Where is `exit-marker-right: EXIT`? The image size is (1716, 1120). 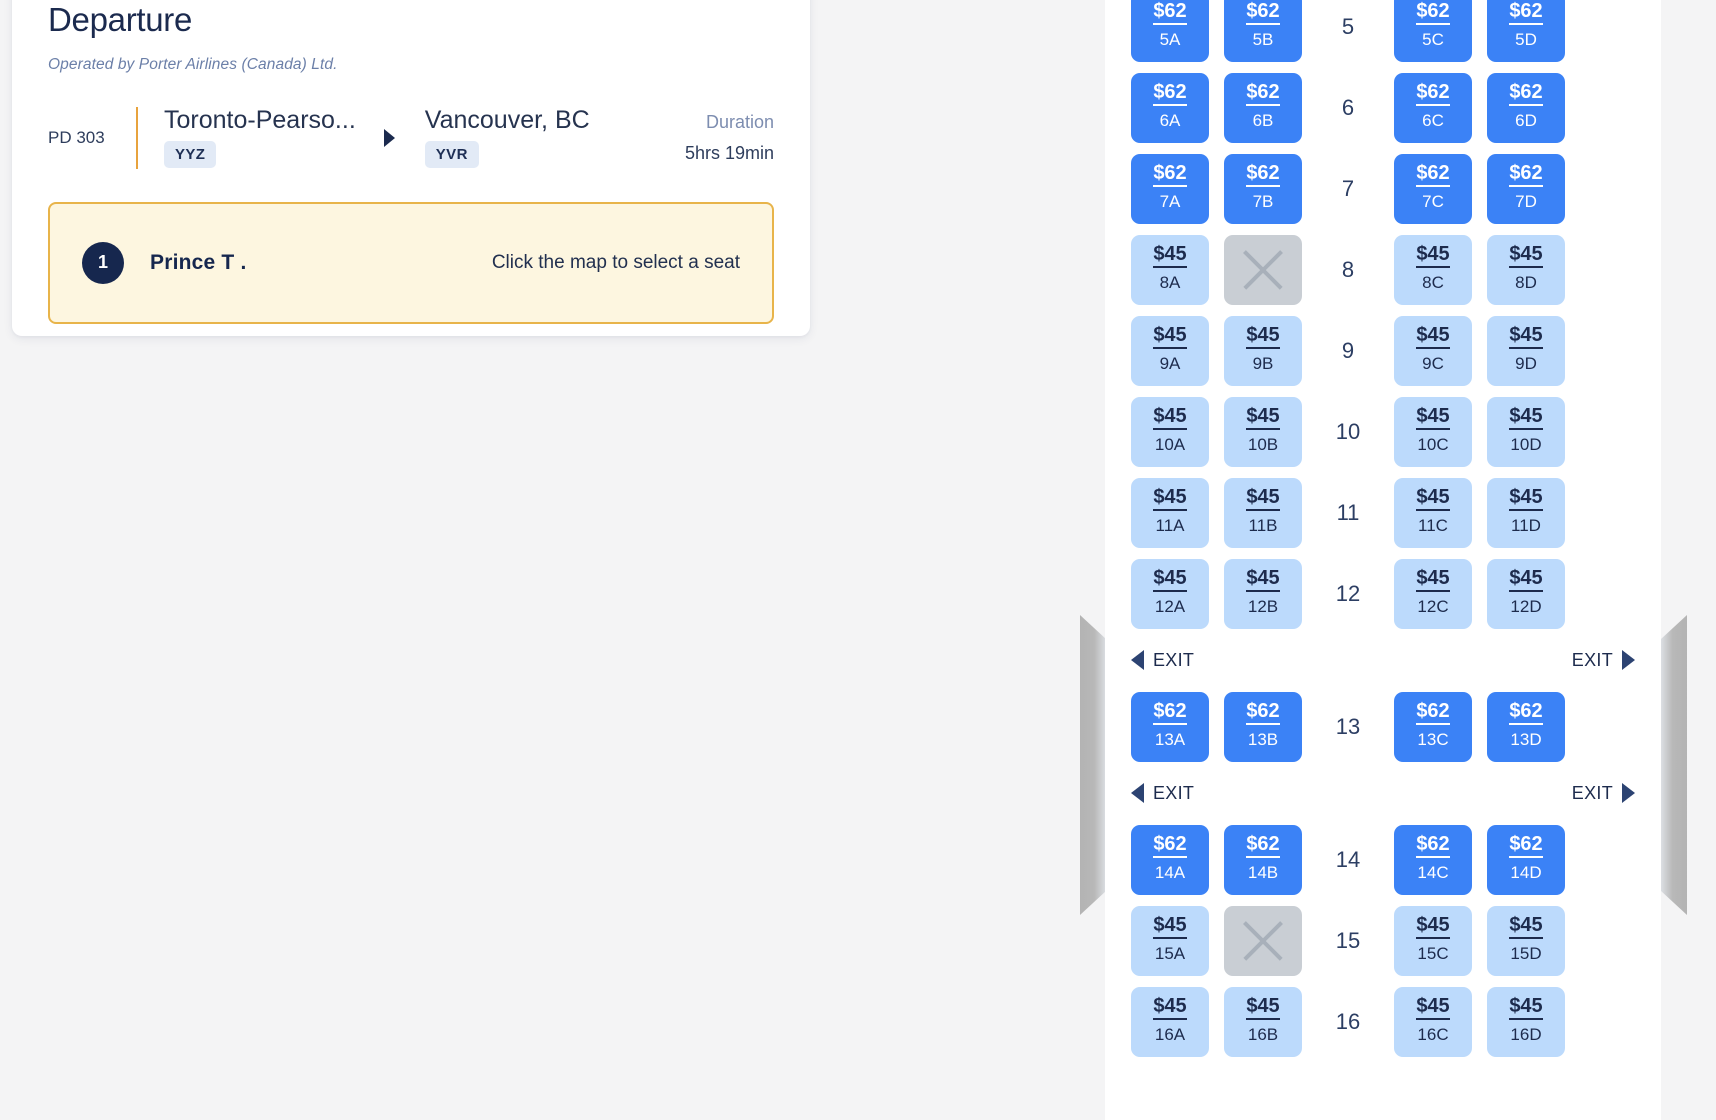 exit-marker-right: EXIT is located at coordinates (1603, 660).